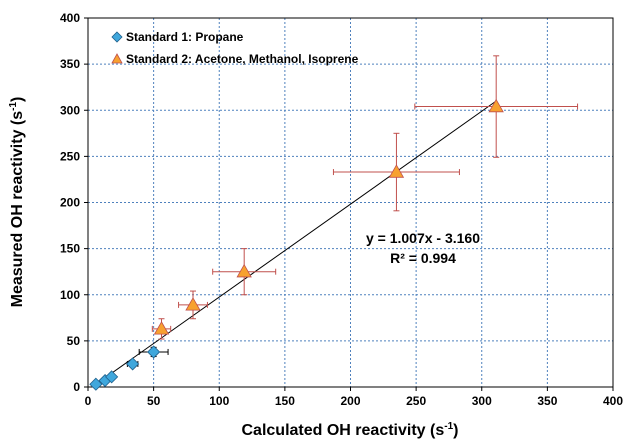  What do you see at coordinates (219, 401) in the screenshot?
I see `x-tick-label: 100` at bounding box center [219, 401].